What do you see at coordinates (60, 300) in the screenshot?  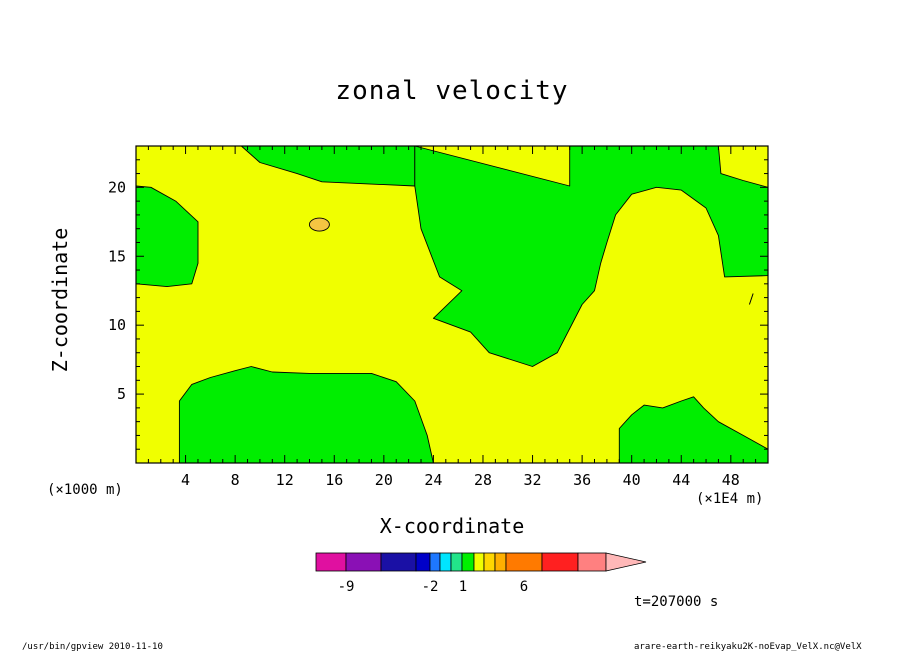 I see `y-axis-label: Z-coordinate` at bounding box center [60, 300].